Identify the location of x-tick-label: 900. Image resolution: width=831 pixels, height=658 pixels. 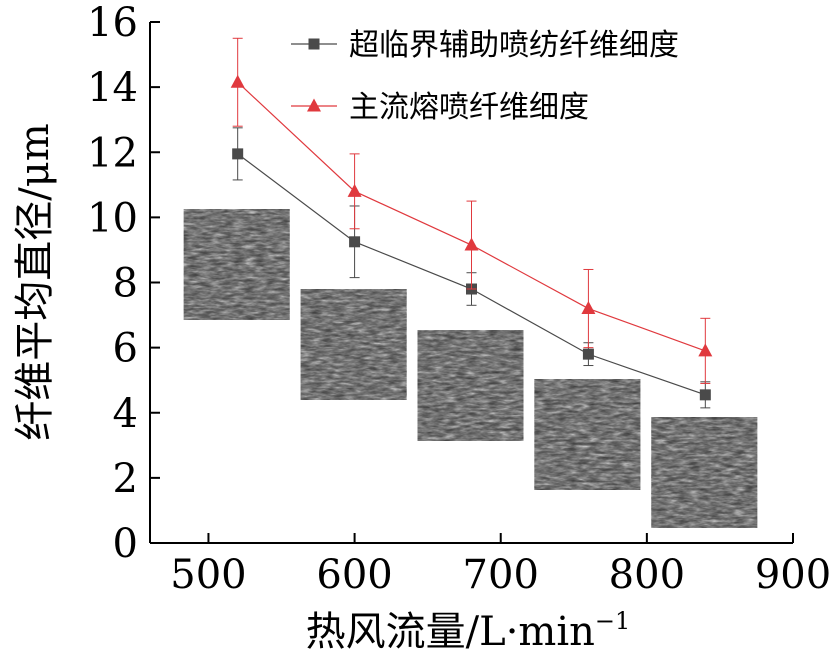
(793, 575).